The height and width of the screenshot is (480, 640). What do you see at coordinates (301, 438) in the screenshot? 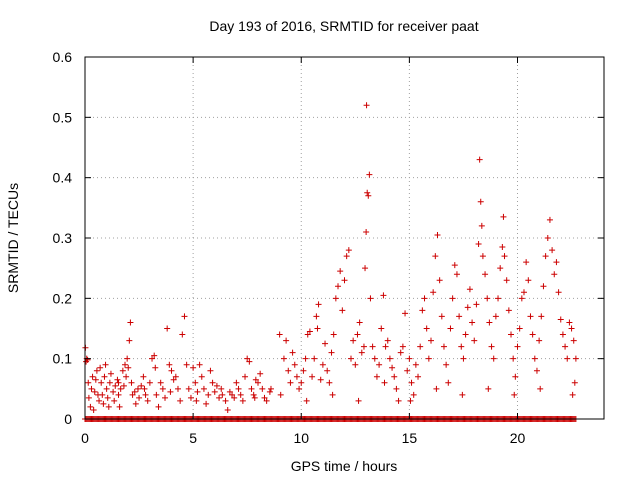
I see `x-tick-label: 10` at bounding box center [301, 438].